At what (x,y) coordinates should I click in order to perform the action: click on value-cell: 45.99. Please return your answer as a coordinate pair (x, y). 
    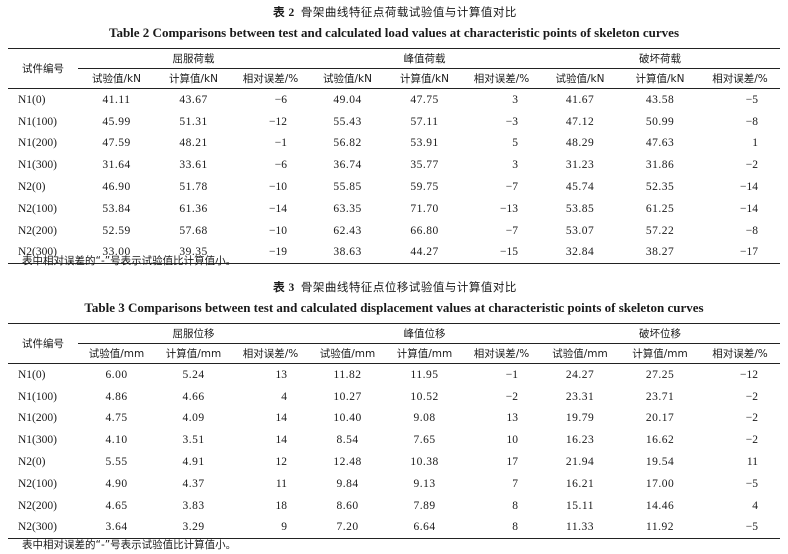
    Looking at the image, I should click on (116, 121).